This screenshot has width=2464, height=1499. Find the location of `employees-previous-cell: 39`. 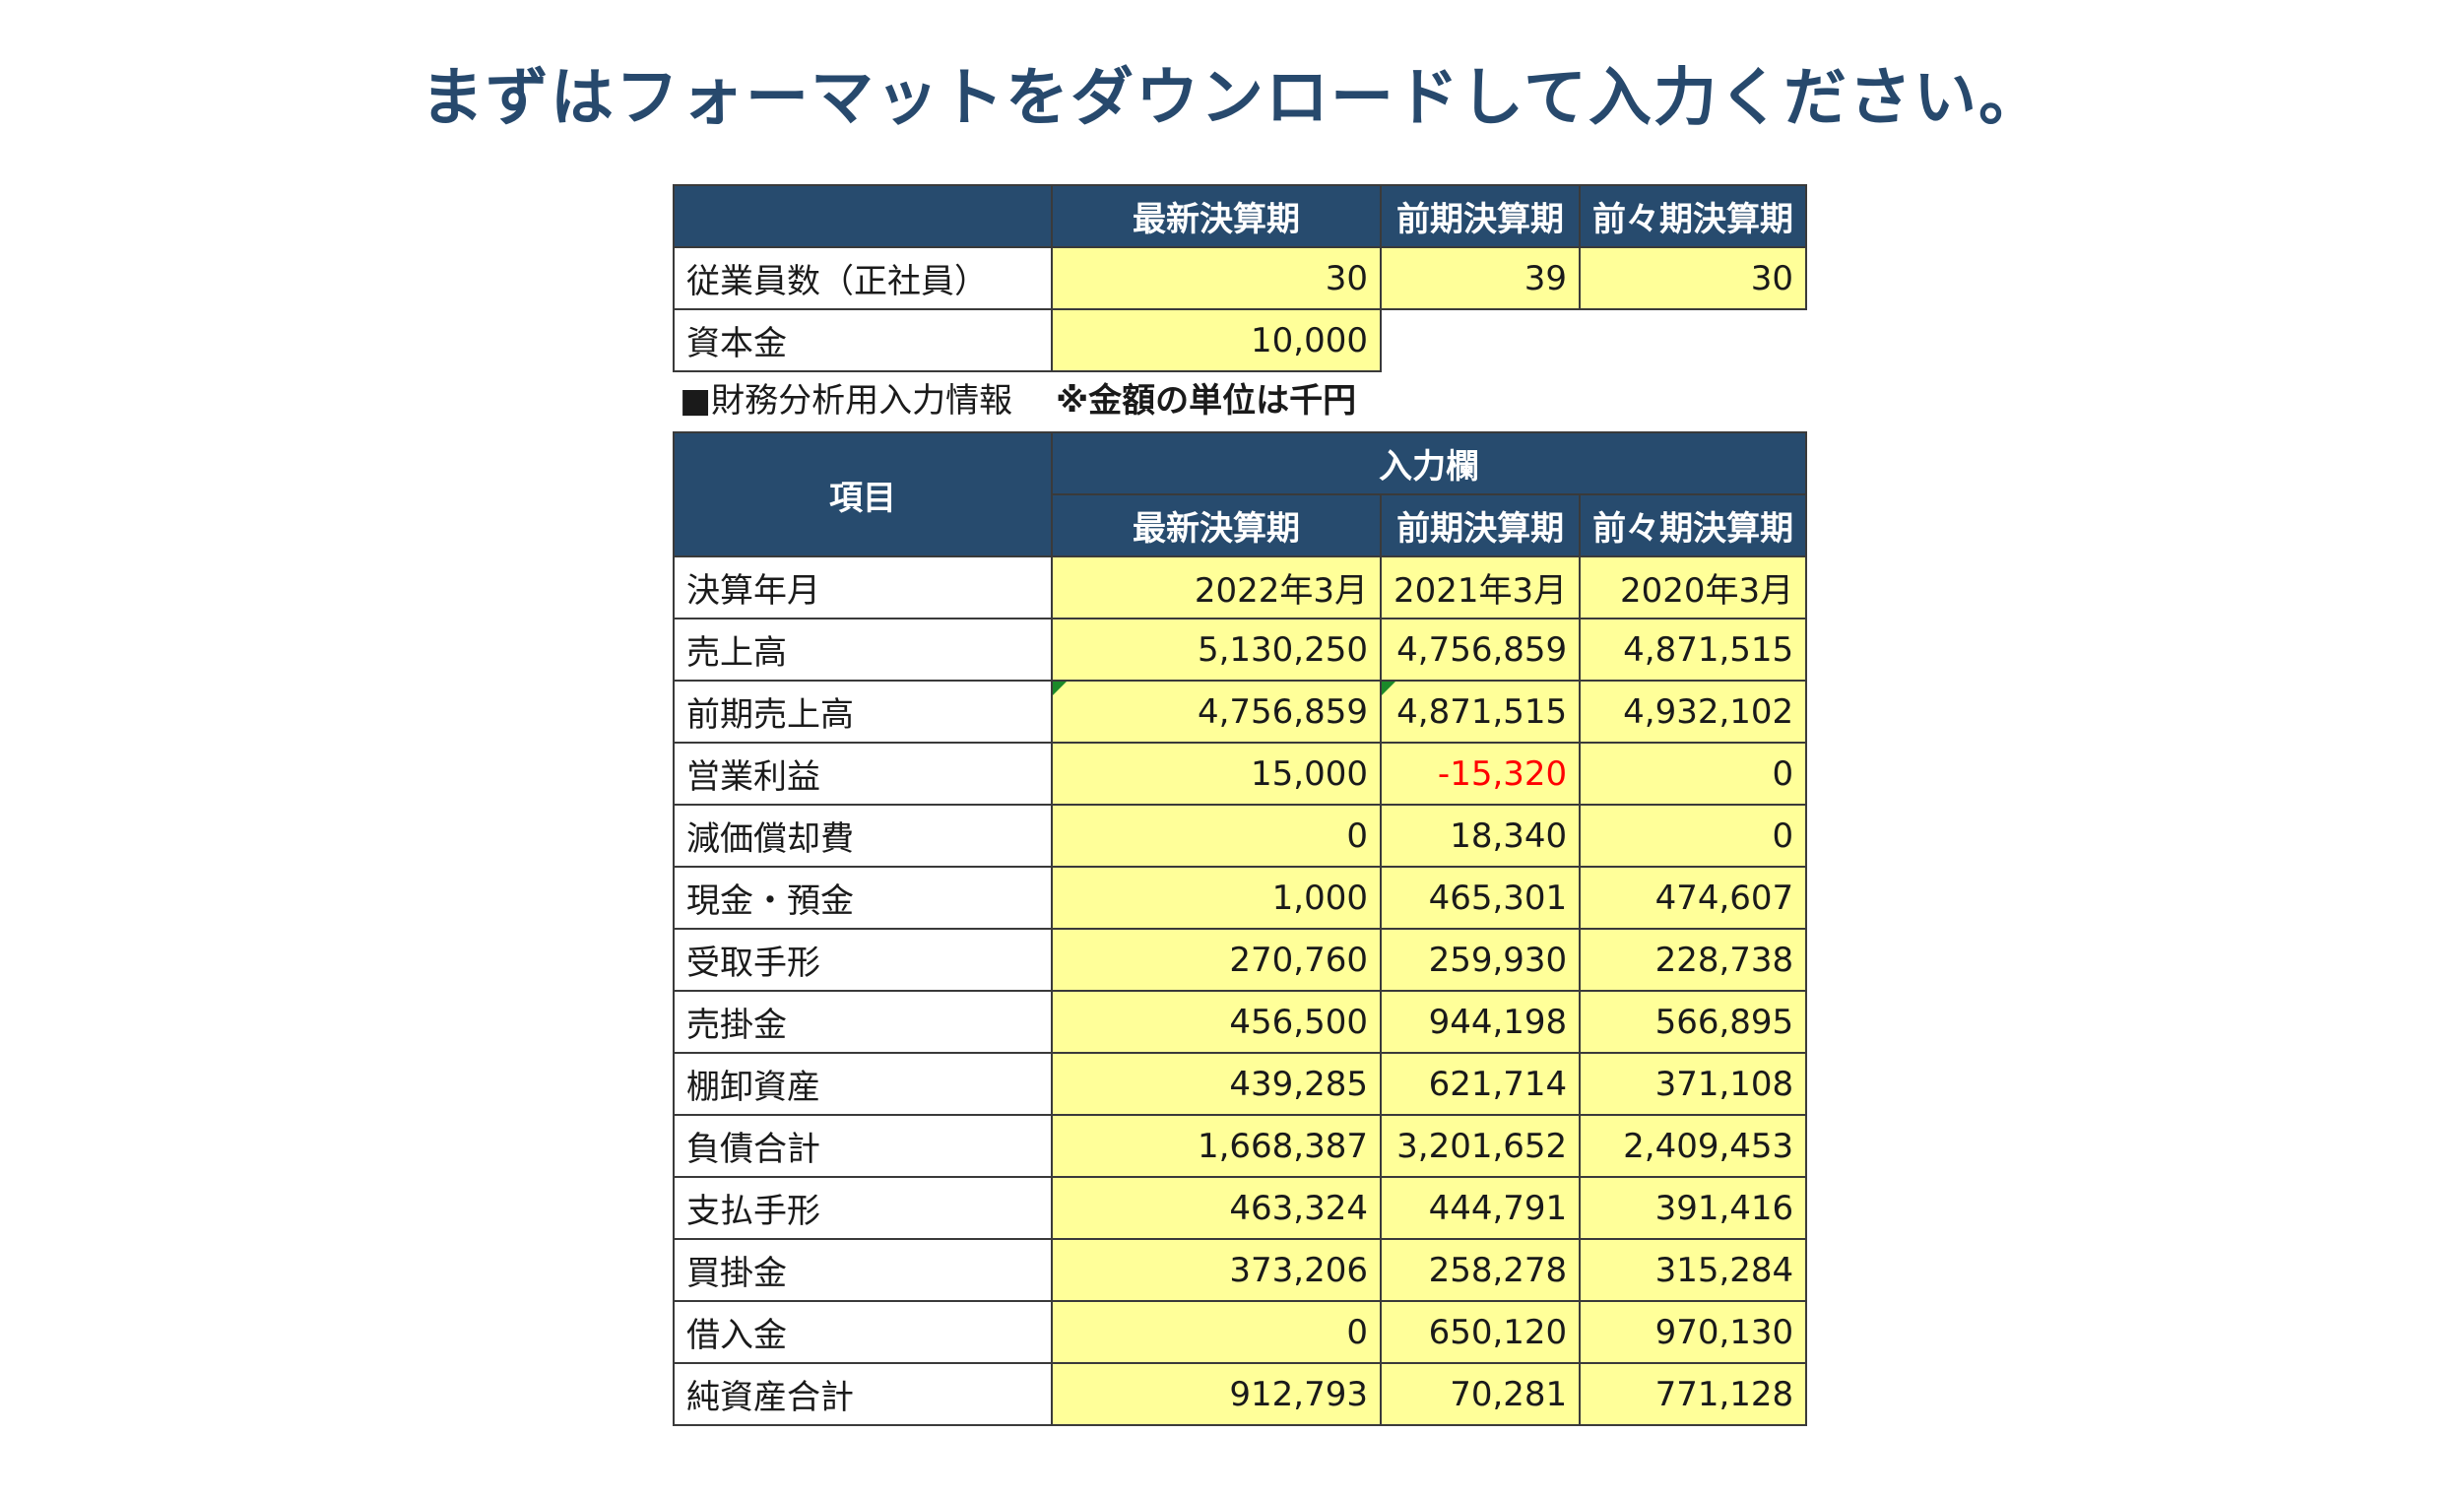

employees-previous-cell: 39 is located at coordinates (1481, 278).